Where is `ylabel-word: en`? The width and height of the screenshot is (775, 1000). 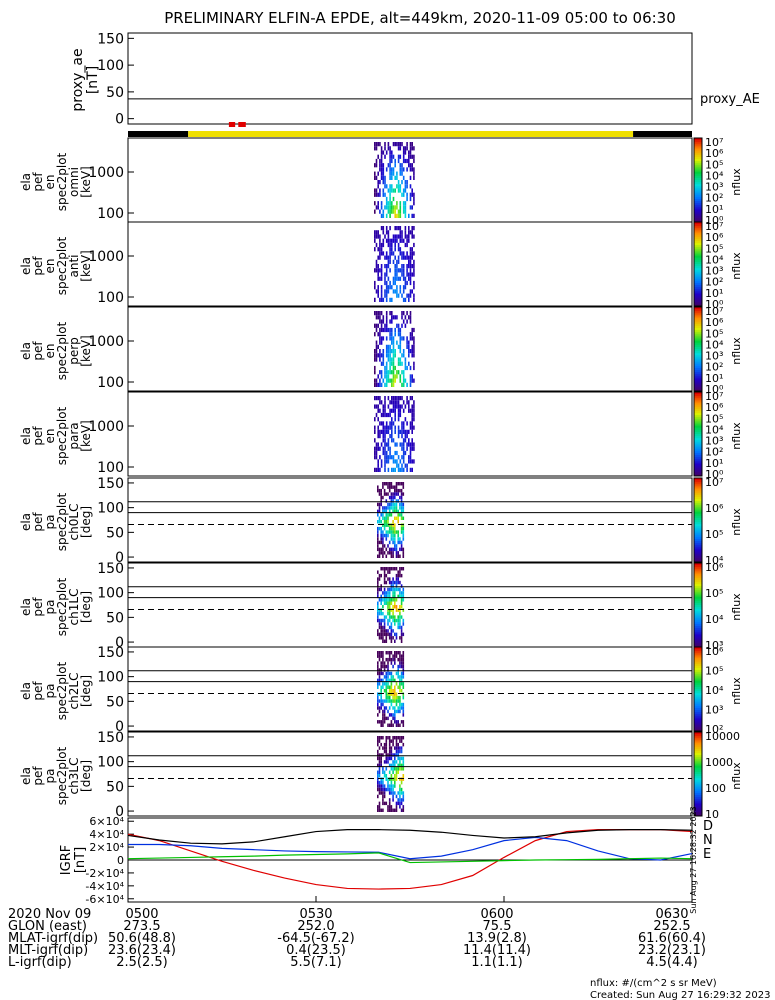
ylabel-word: en is located at coordinates (50, 351).